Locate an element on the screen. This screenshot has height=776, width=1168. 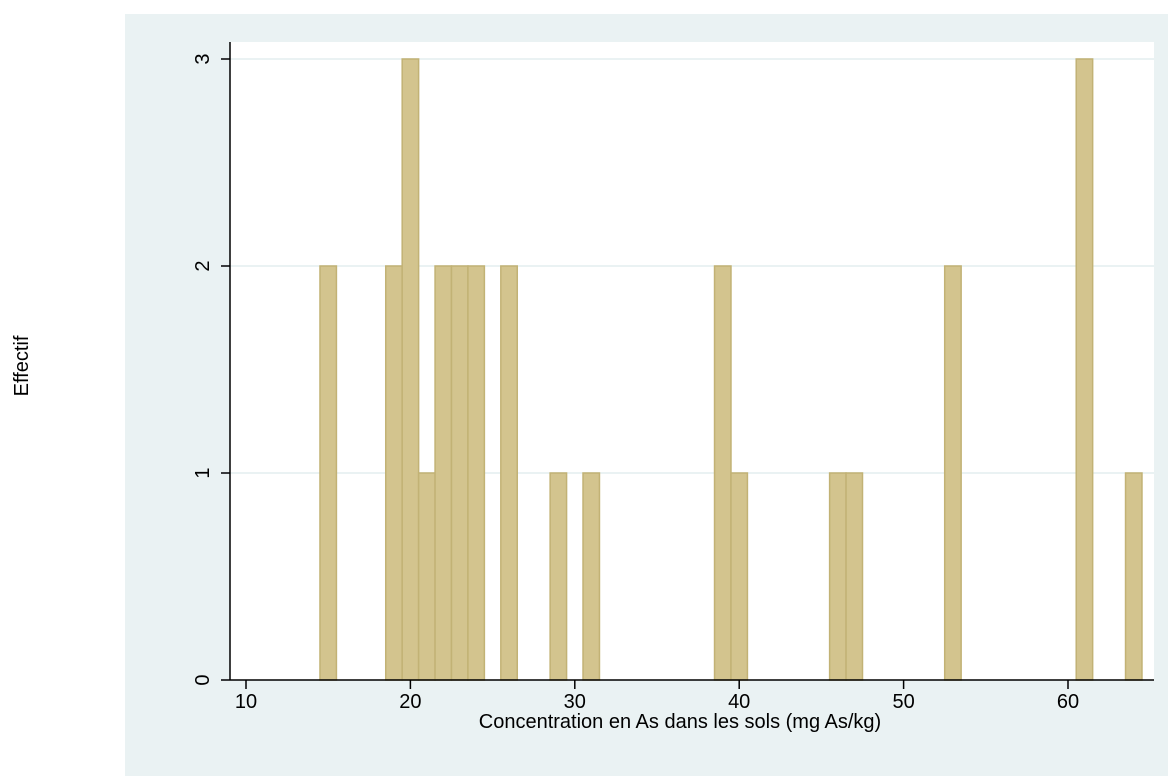
y-axis-title: Effectif is located at coordinates (22, 365).